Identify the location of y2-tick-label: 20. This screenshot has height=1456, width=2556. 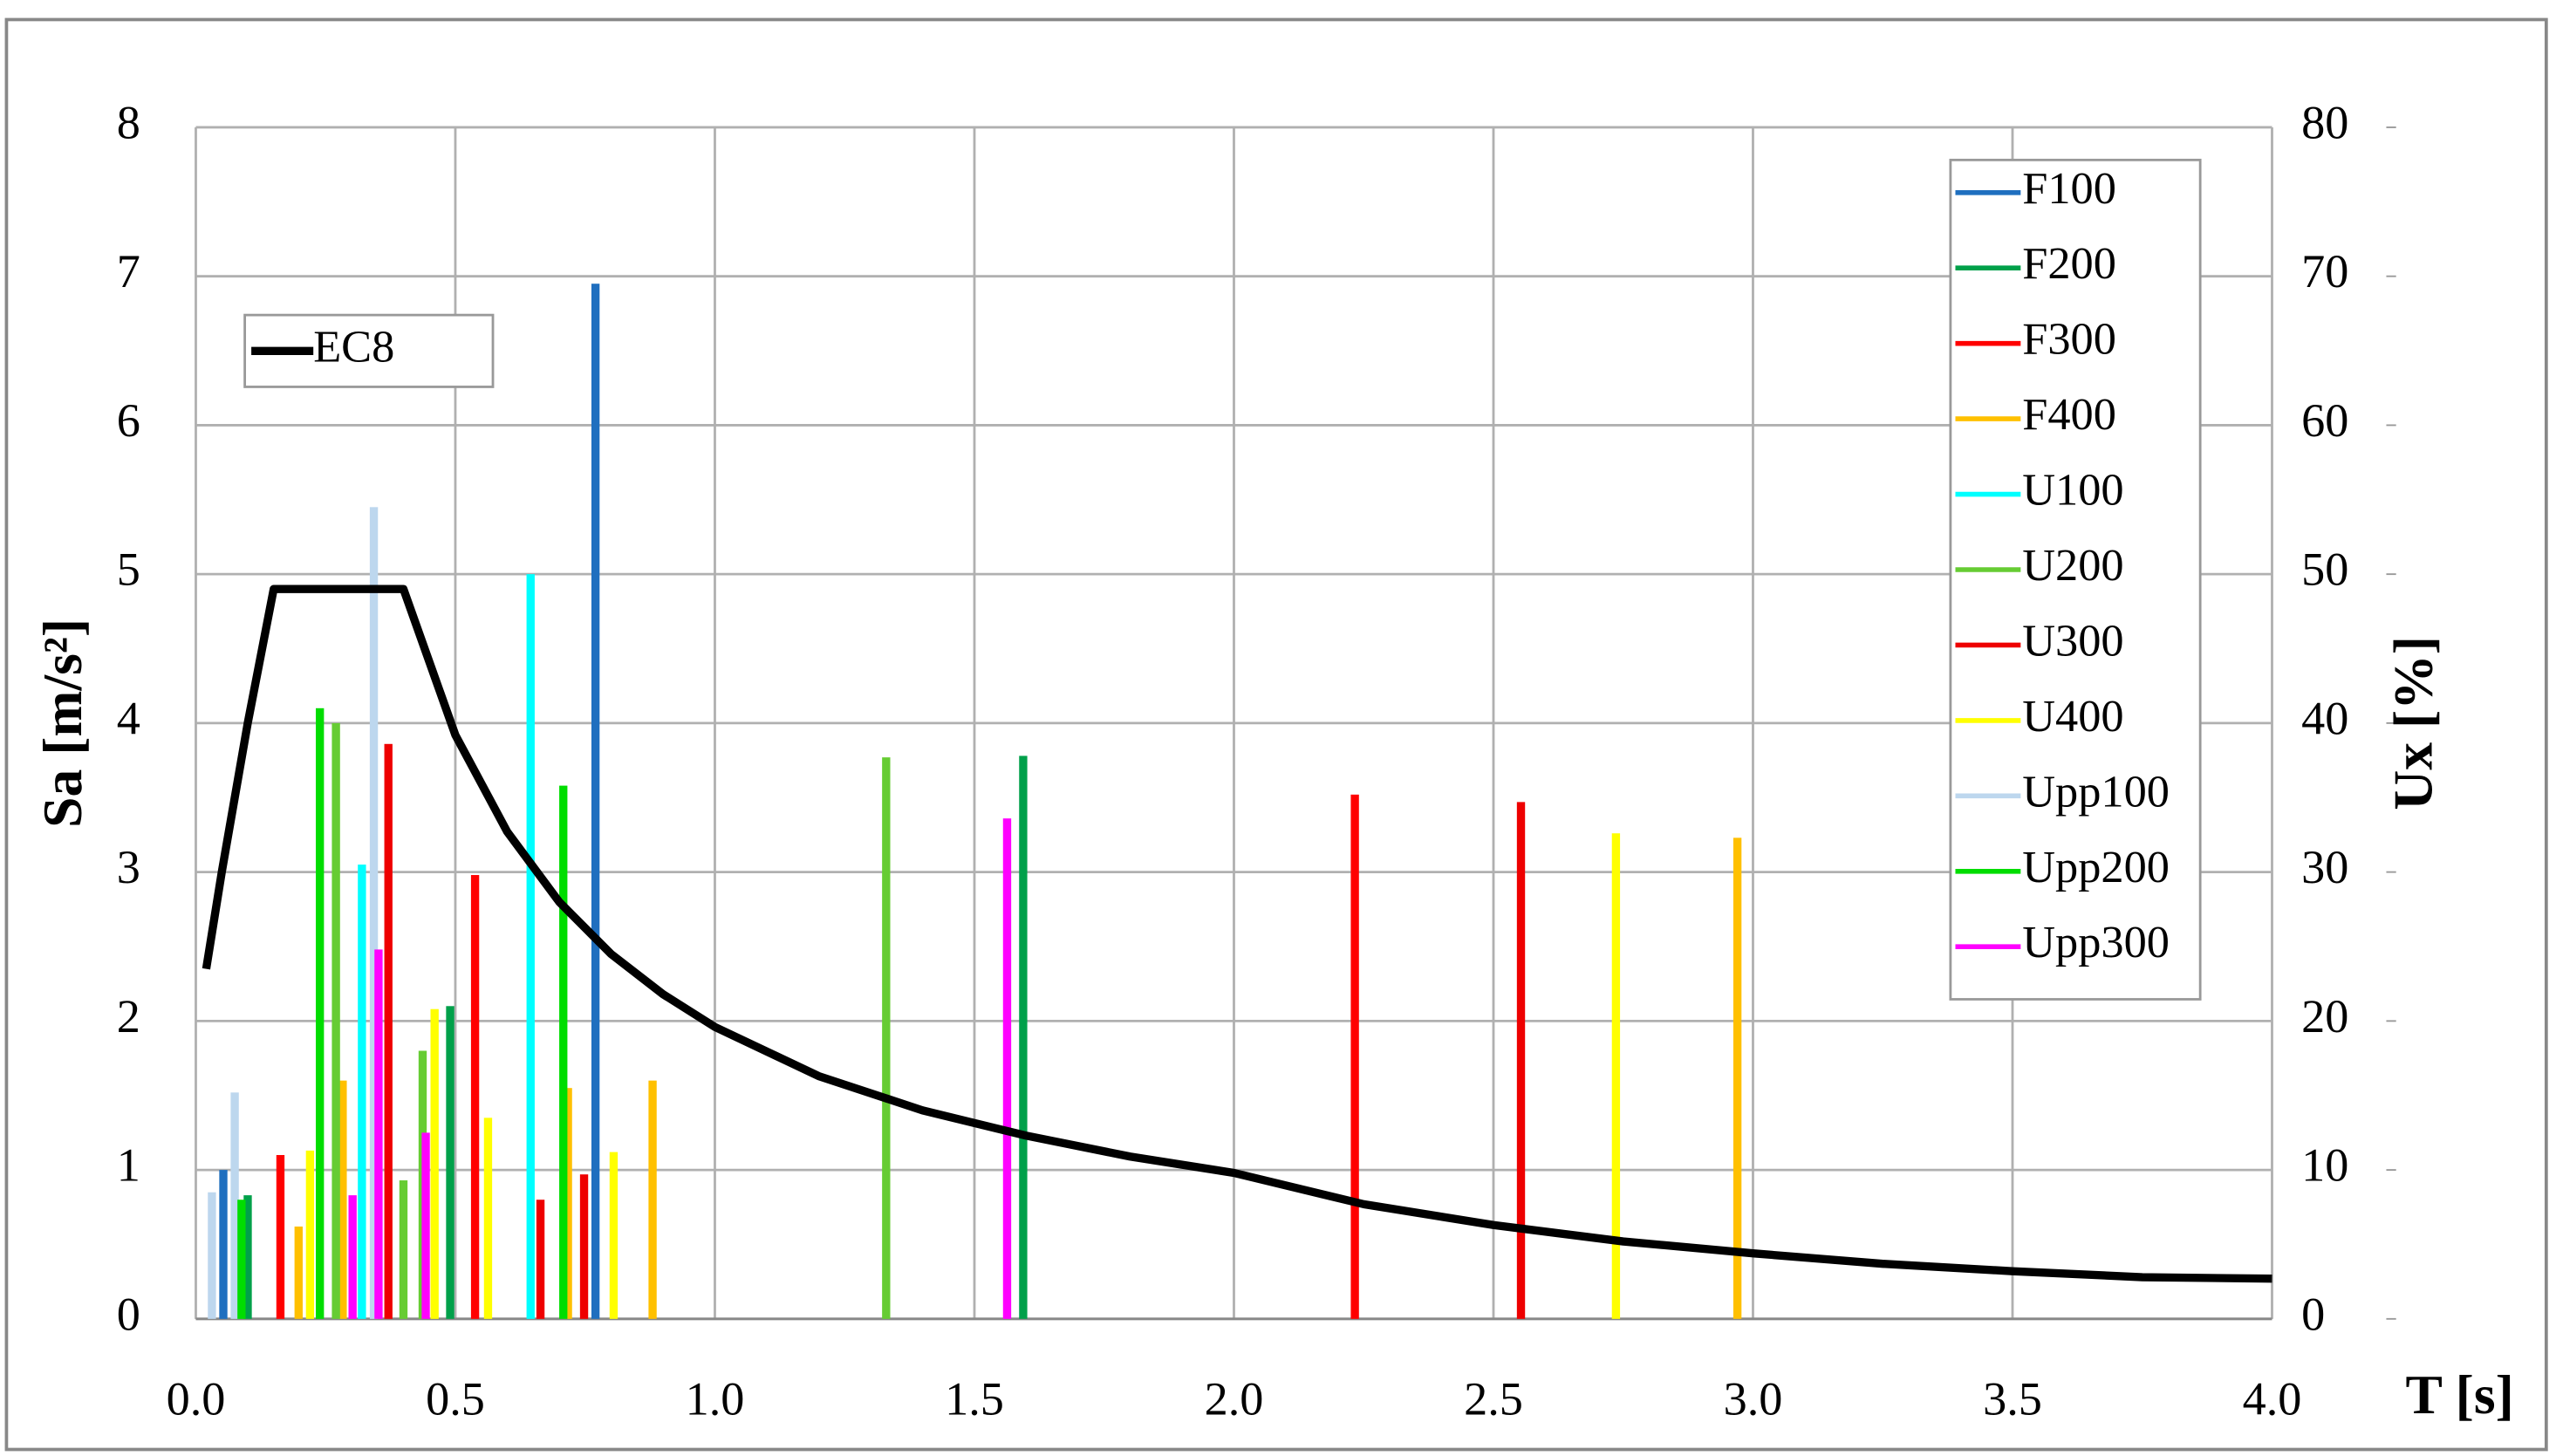
(2324, 1016).